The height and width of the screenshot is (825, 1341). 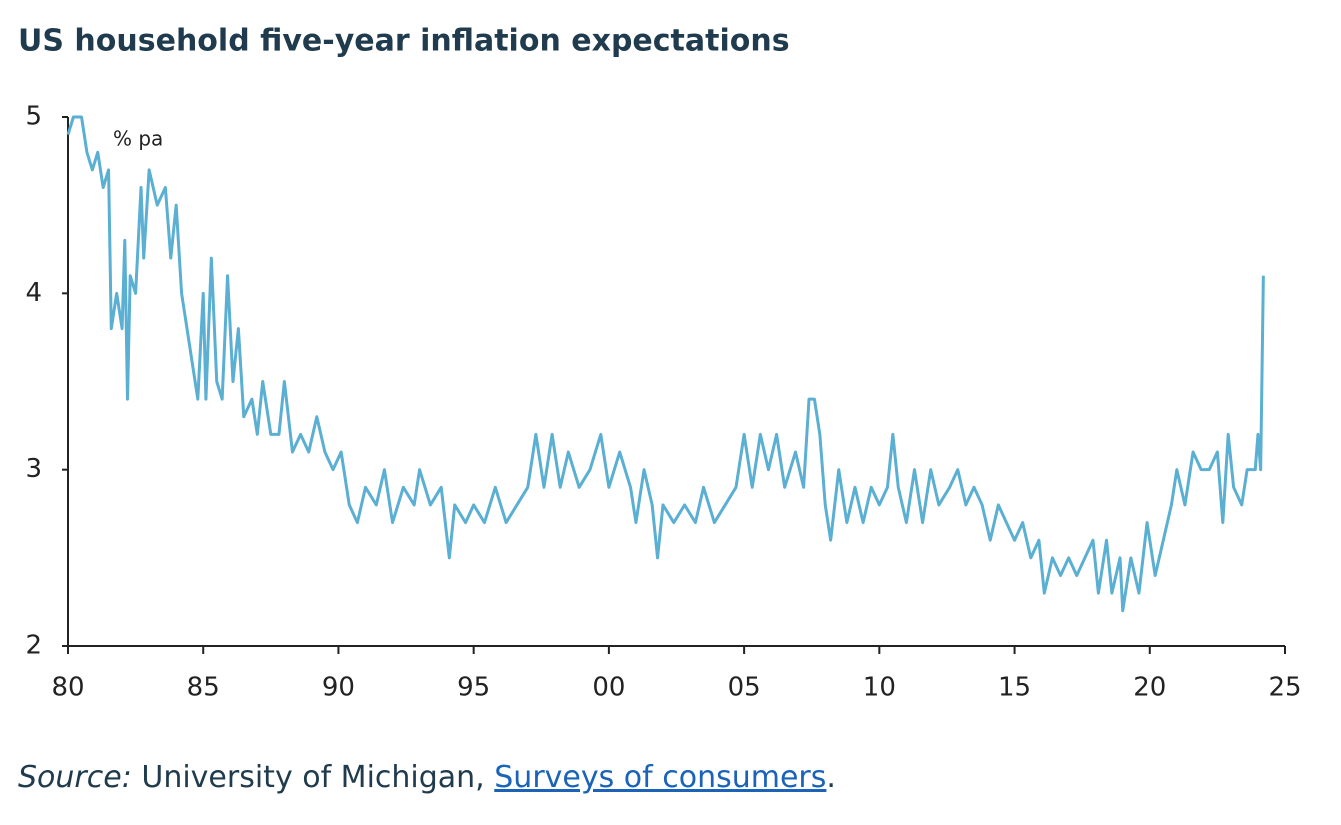 I want to click on x-tick-label: 80, so click(x=67, y=688).